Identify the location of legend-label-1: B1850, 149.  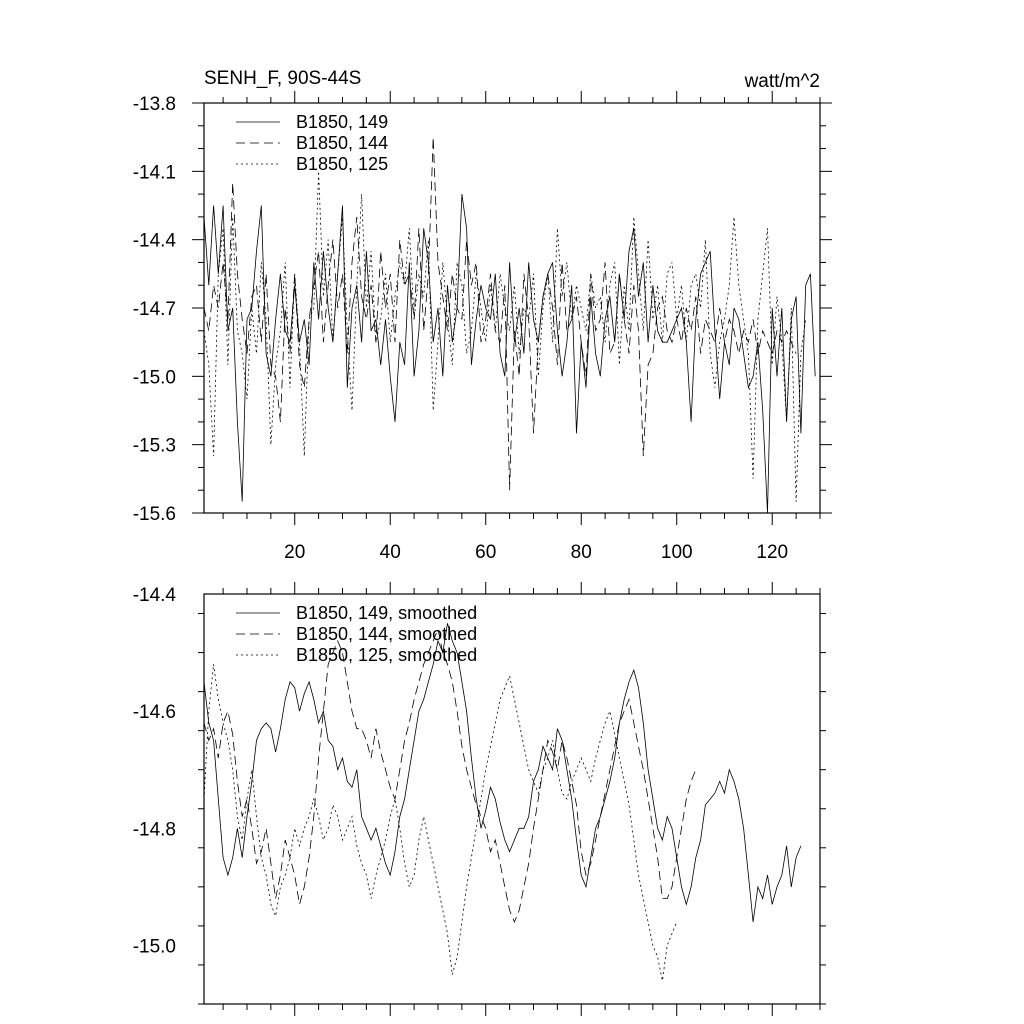
(342, 122).